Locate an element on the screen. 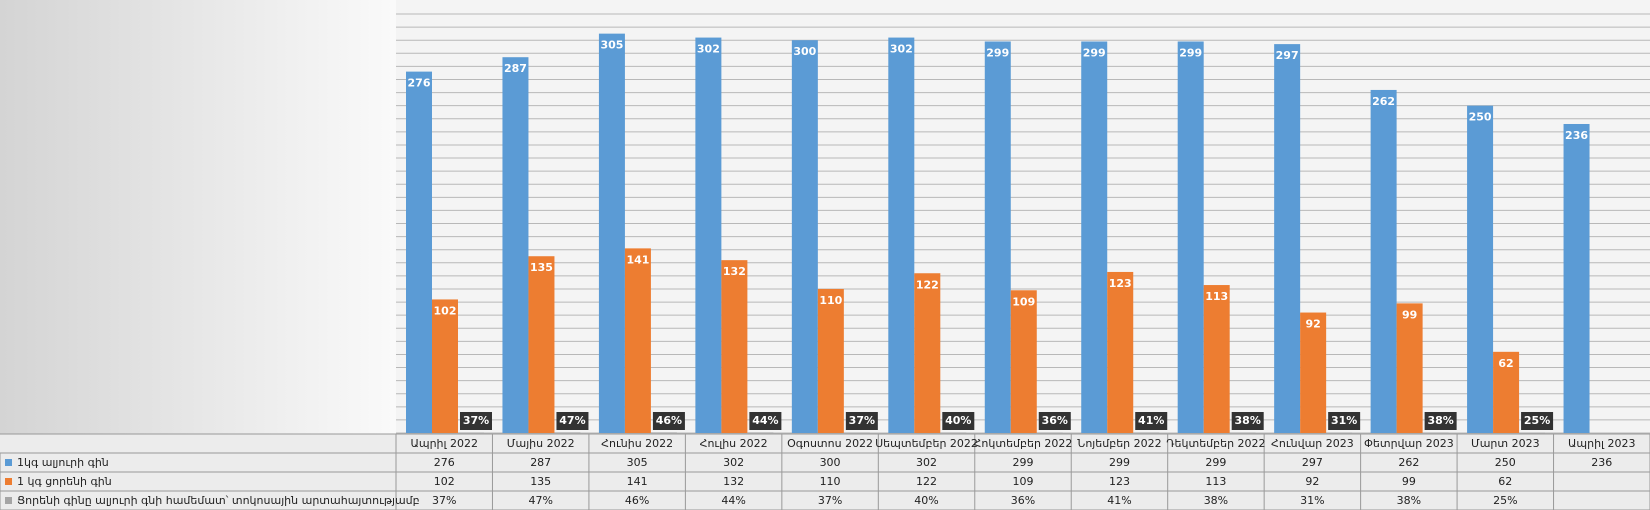  data-label: 37% is located at coordinates (476, 420).